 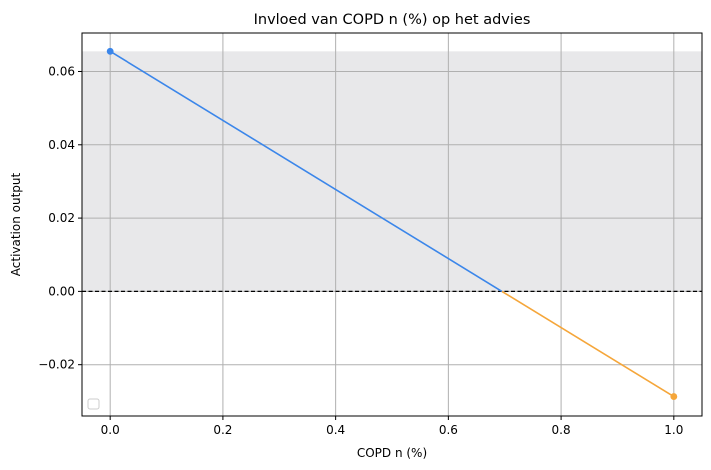 I want to click on y-tick-label-0: −0.02, so click(x=56, y=365).